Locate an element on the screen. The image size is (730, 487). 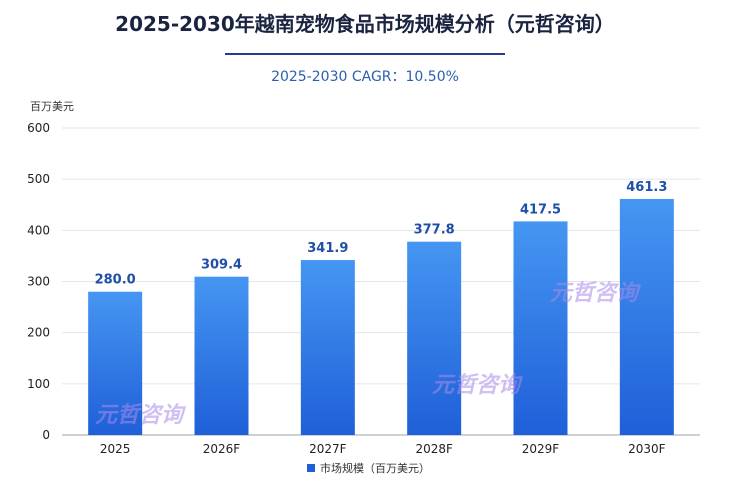
data-label: 377.8 is located at coordinates (434, 230).